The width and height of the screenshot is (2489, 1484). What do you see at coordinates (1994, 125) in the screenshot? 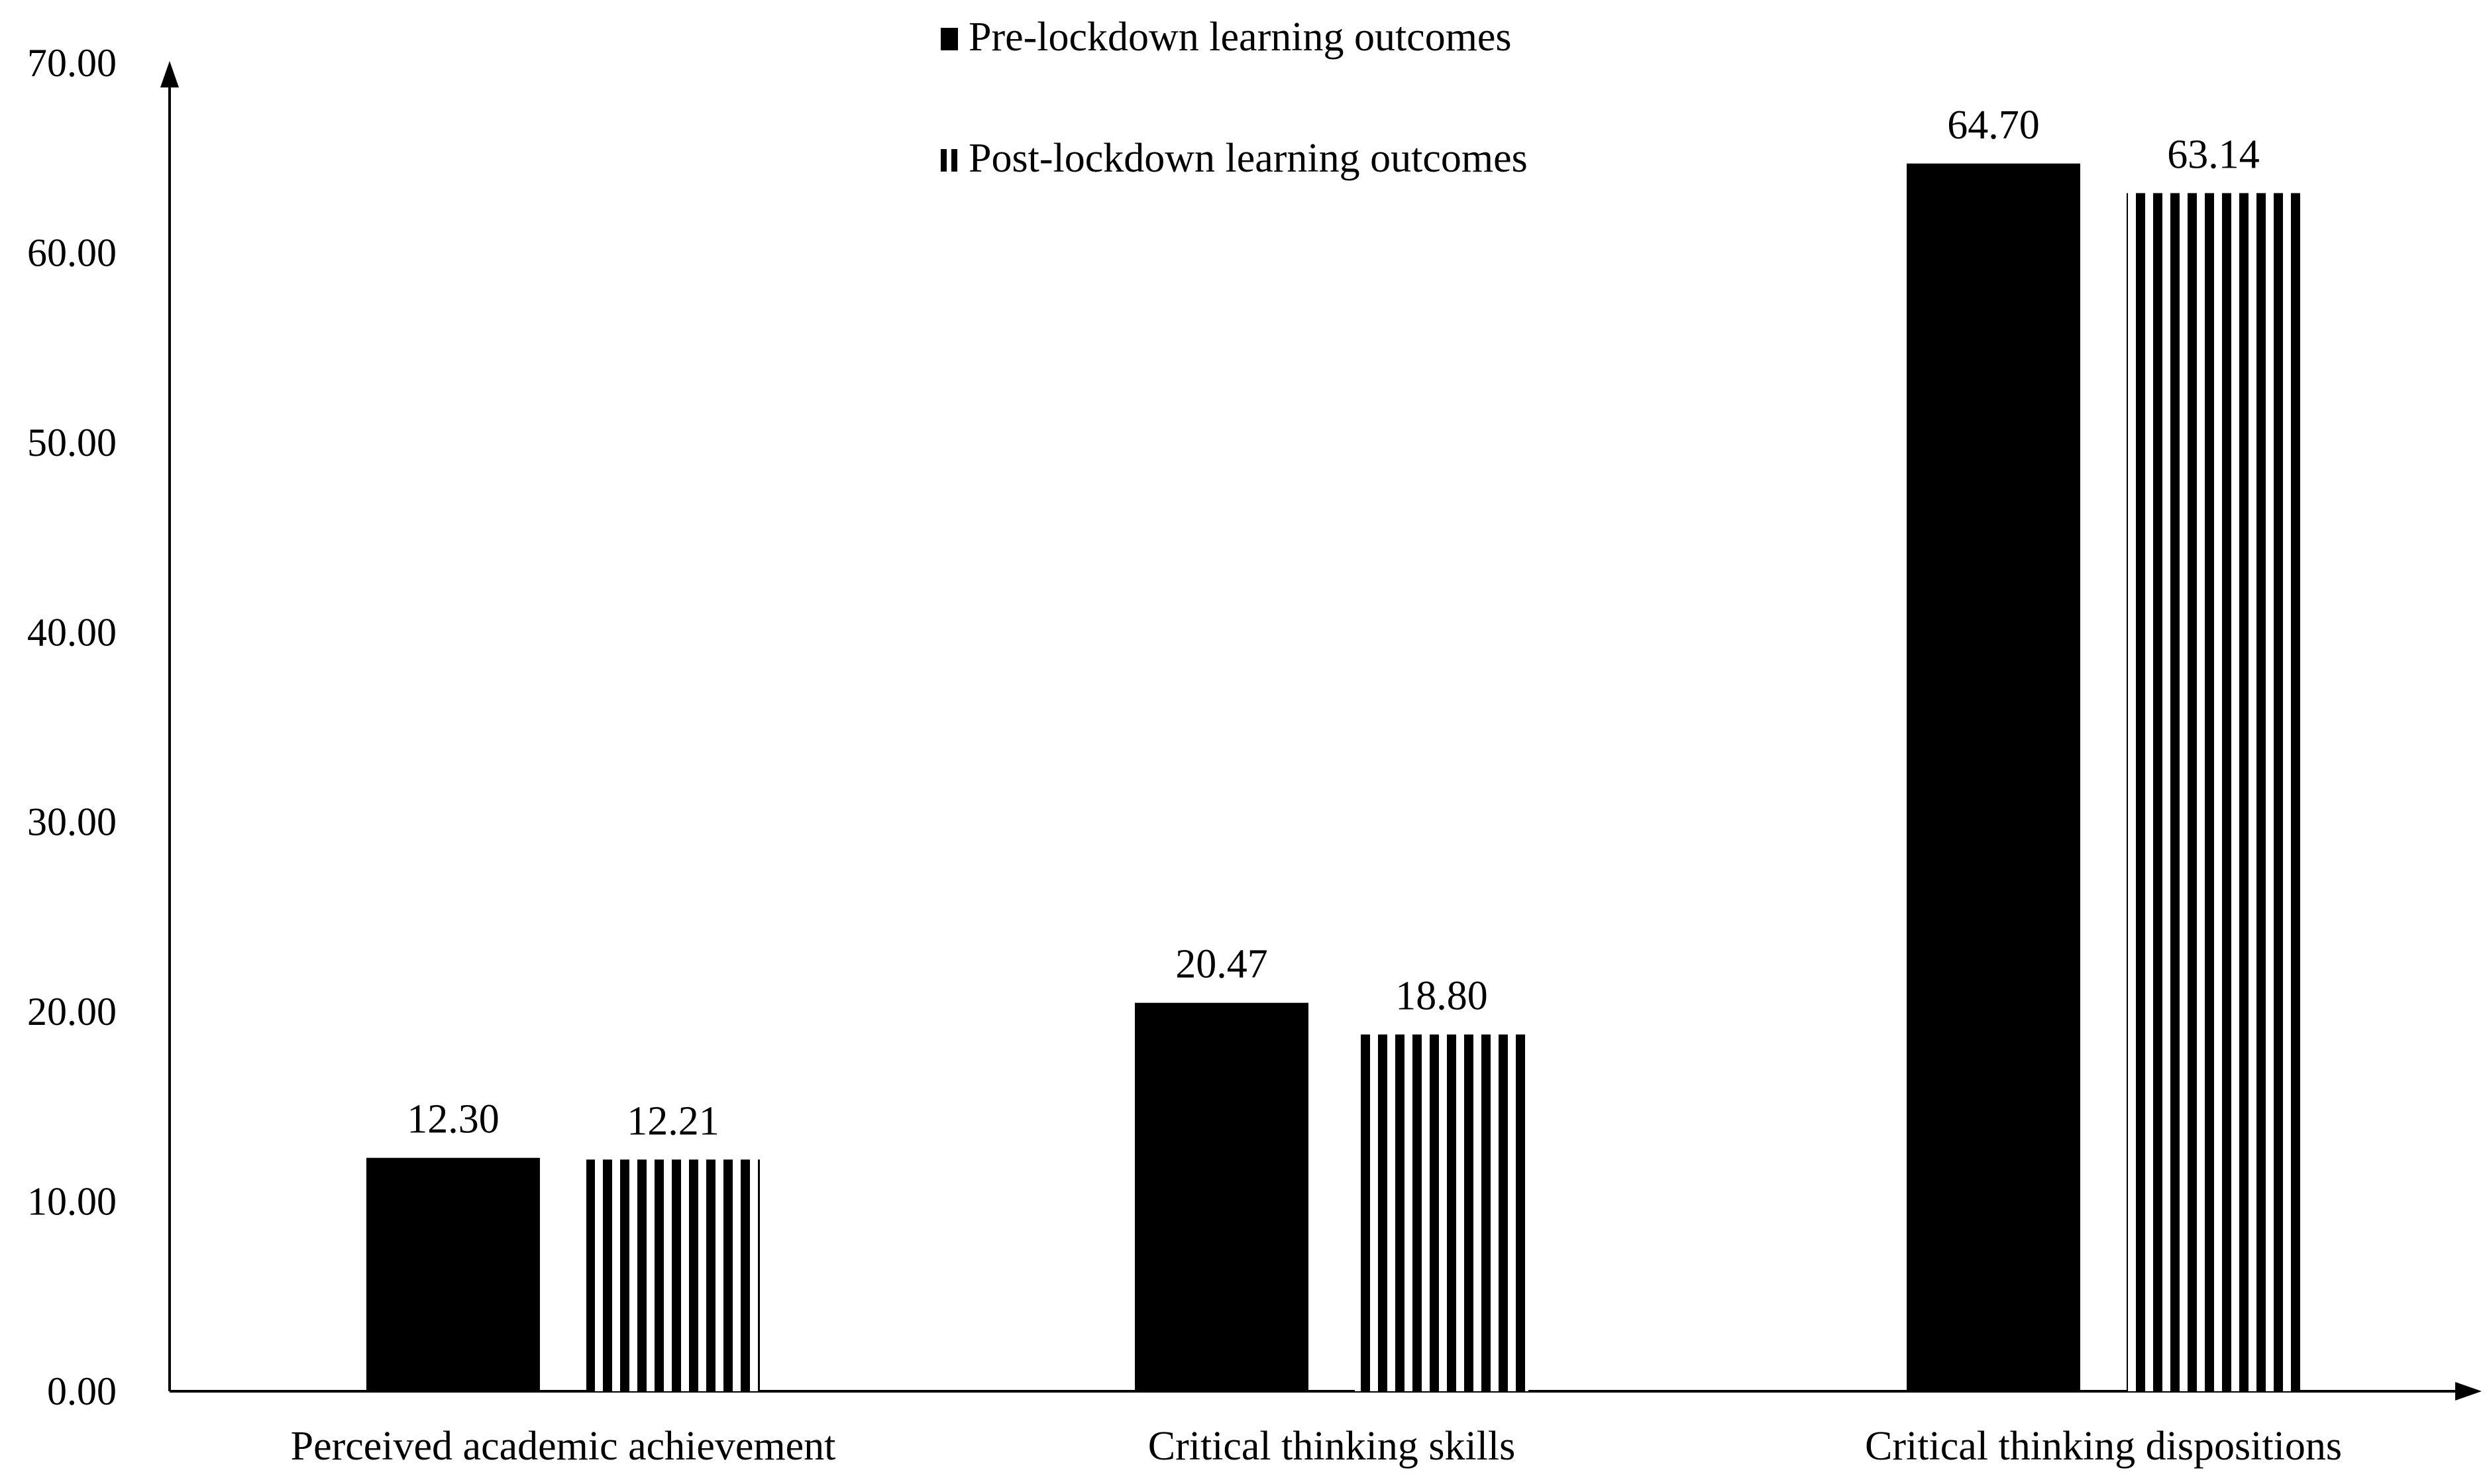
I see `data-label: 64.70` at bounding box center [1994, 125].